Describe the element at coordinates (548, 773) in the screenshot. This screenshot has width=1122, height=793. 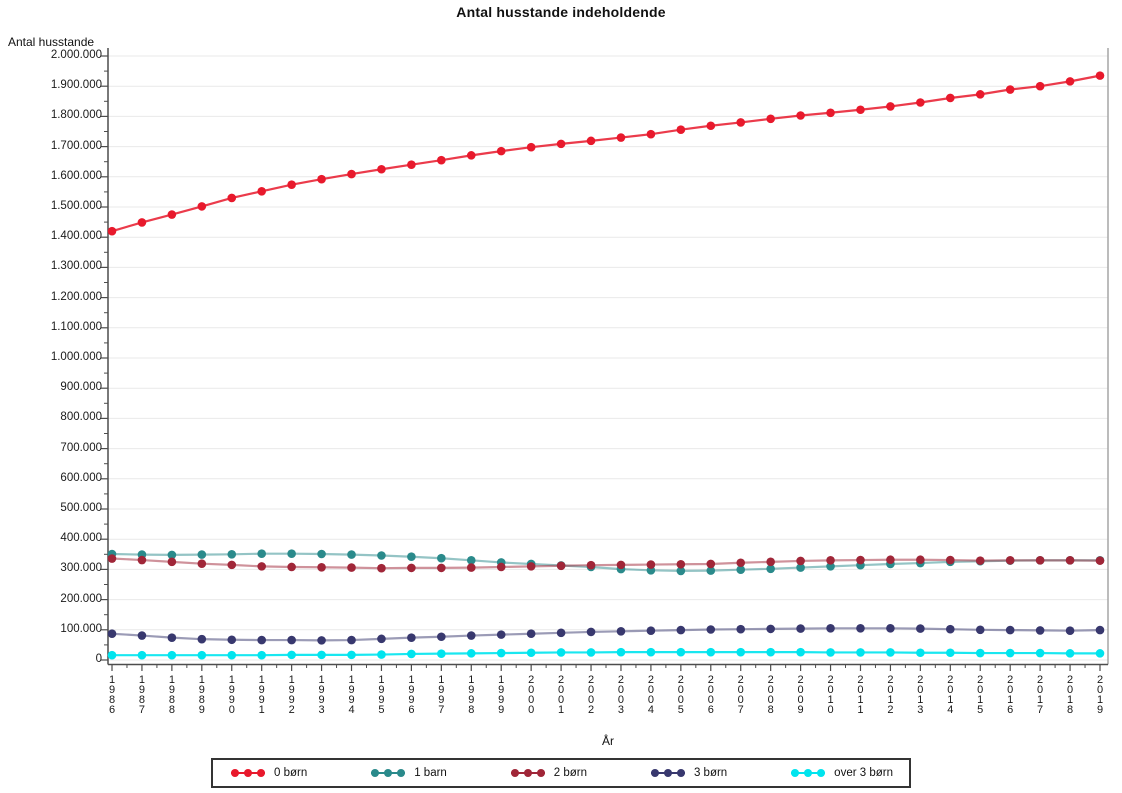
I see `legend-item: 2 børn` at that location.